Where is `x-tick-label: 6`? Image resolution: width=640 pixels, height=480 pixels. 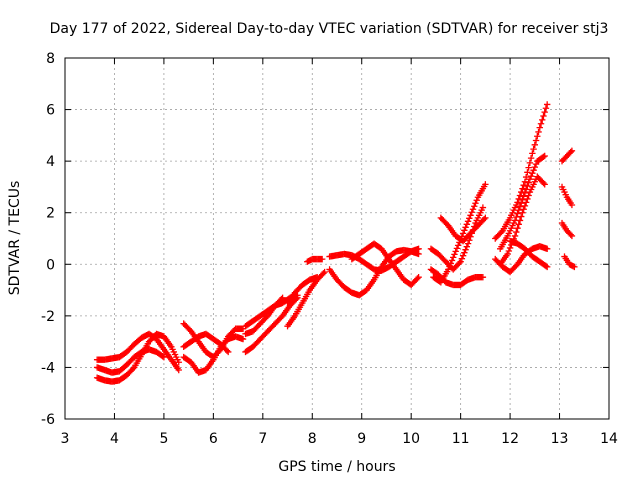
x-tick-label: 6 is located at coordinates (213, 439).